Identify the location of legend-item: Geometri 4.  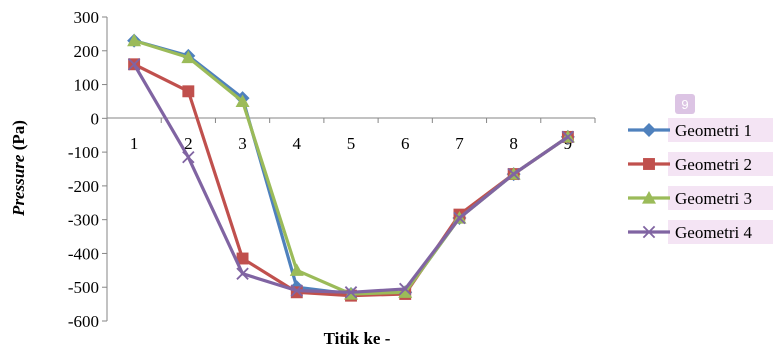
(700, 232).